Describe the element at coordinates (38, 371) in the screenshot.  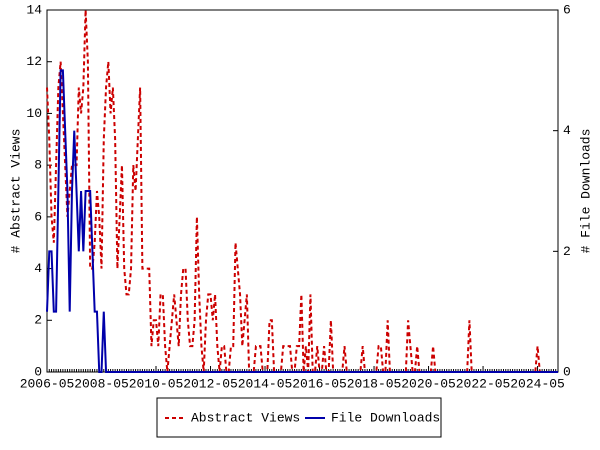
I see `y-tick-label: 0` at that location.